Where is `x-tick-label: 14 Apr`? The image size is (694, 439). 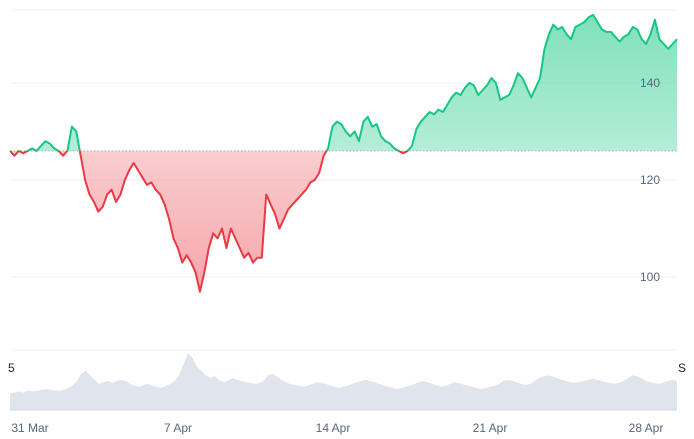 x-tick-label: 14 Apr is located at coordinates (333, 428).